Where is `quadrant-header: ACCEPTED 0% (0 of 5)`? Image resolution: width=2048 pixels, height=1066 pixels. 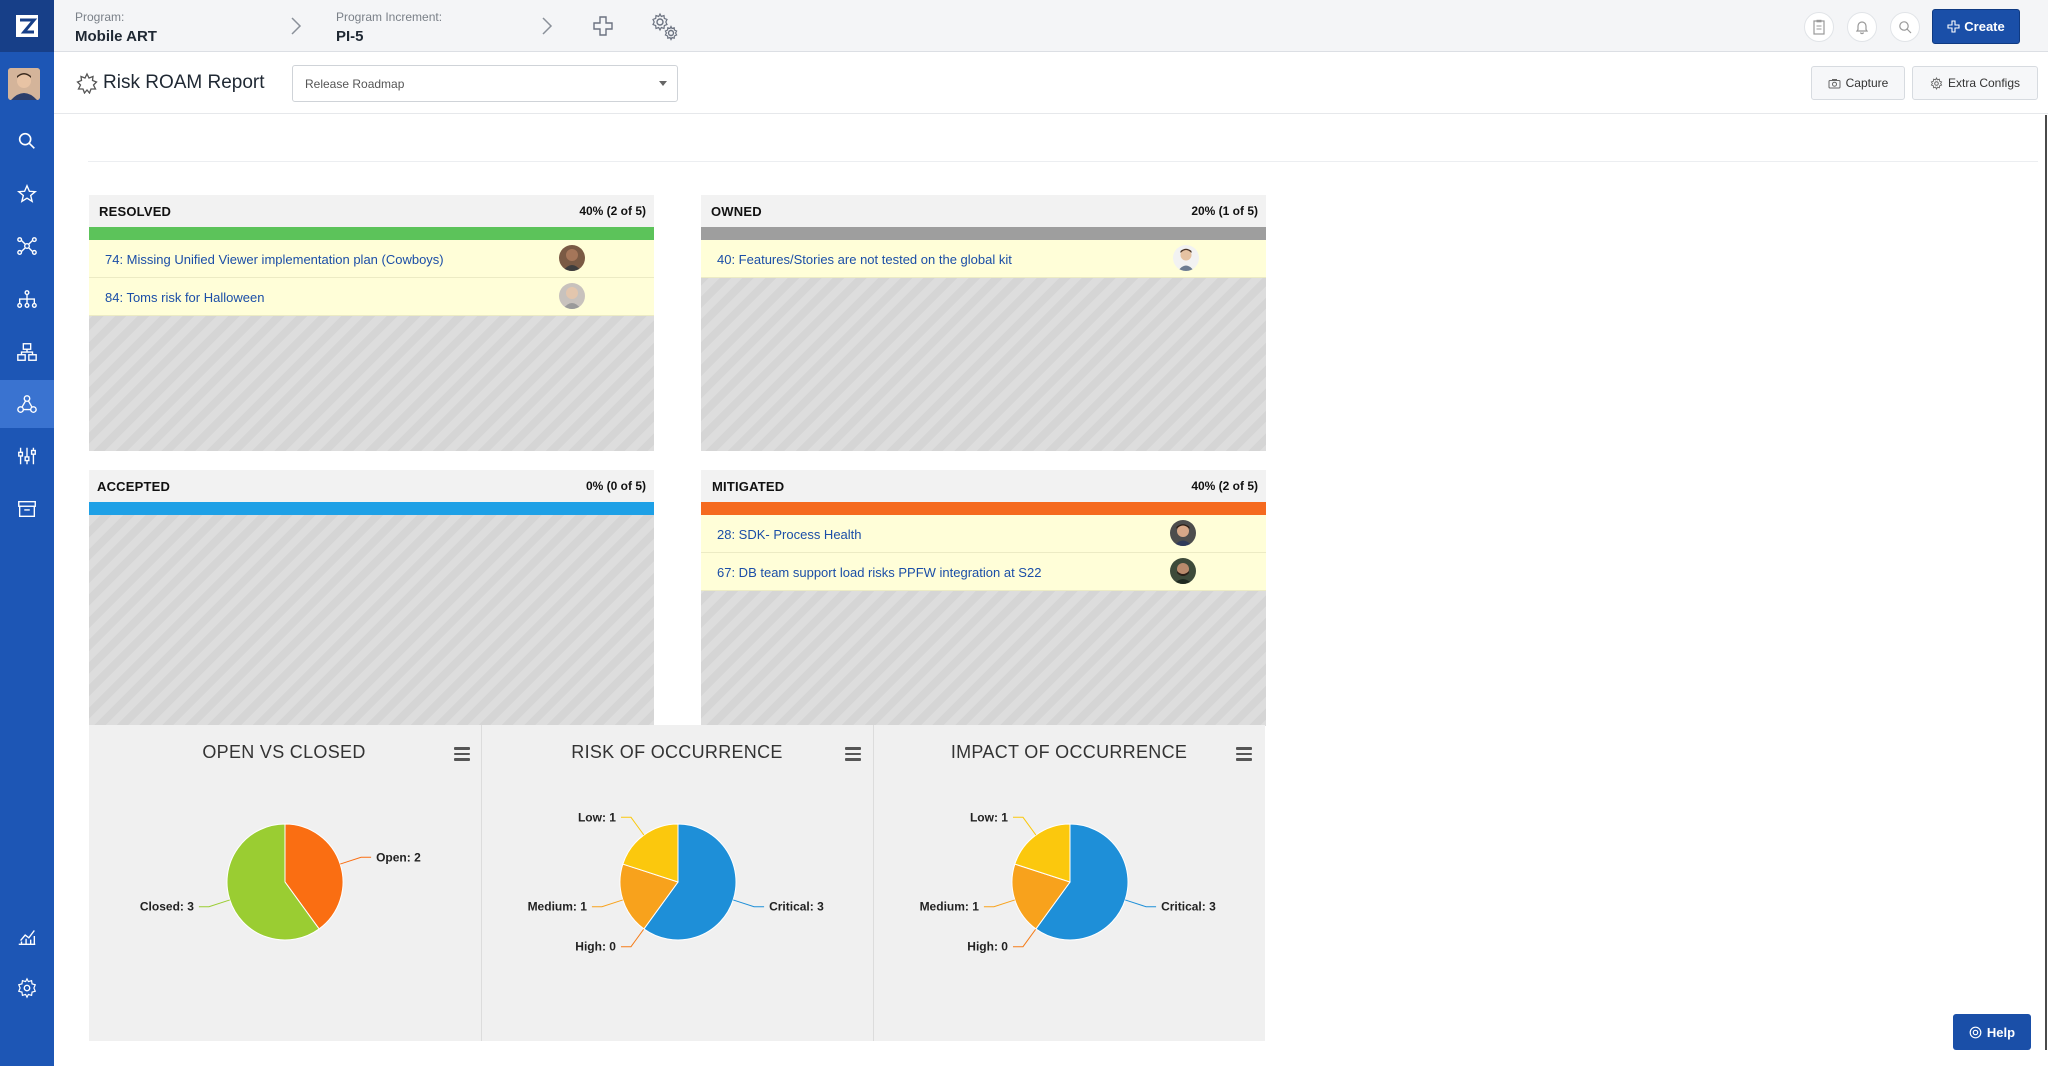 quadrant-header: ACCEPTED 0% (0 of 5) is located at coordinates (371, 486).